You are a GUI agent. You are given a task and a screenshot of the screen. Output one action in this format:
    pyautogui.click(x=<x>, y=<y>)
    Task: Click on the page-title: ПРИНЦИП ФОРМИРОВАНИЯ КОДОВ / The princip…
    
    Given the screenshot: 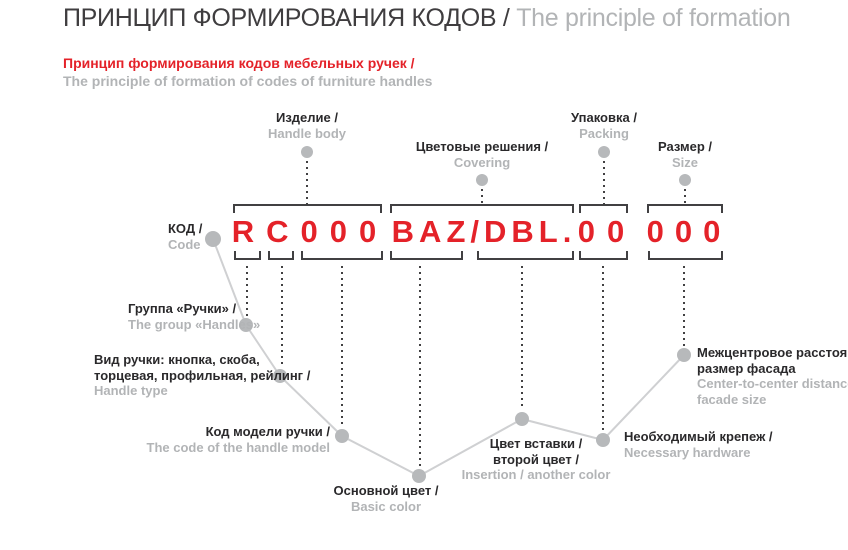 What is the action you would take?
    pyautogui.click(x=427, y=18)
    